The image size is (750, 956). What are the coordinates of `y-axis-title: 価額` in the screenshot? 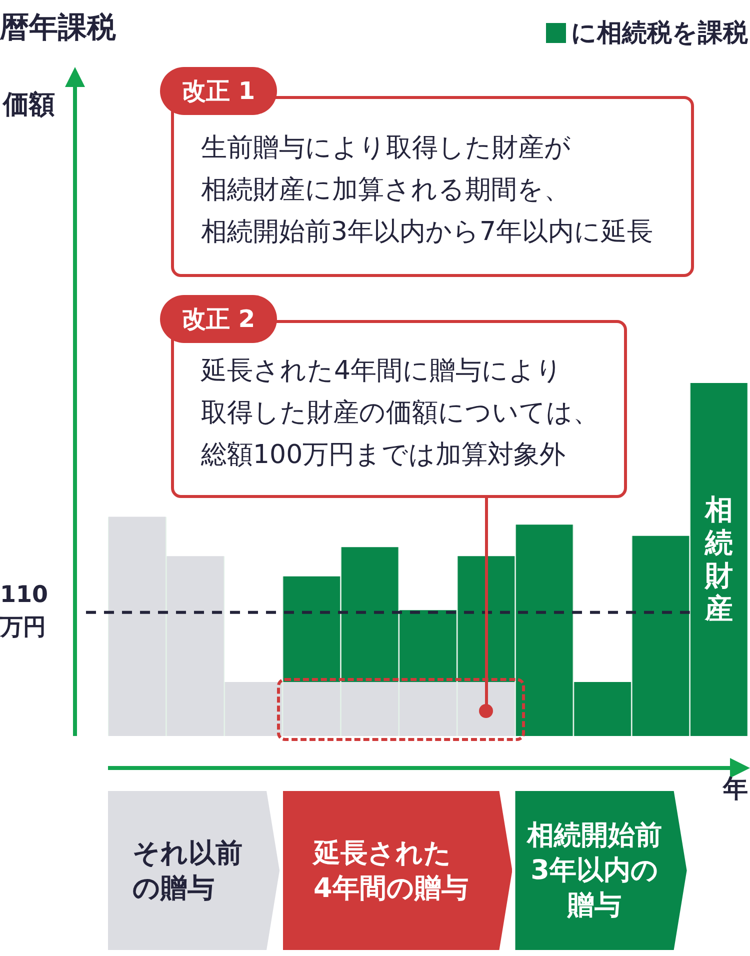 It's located at (29, 105).